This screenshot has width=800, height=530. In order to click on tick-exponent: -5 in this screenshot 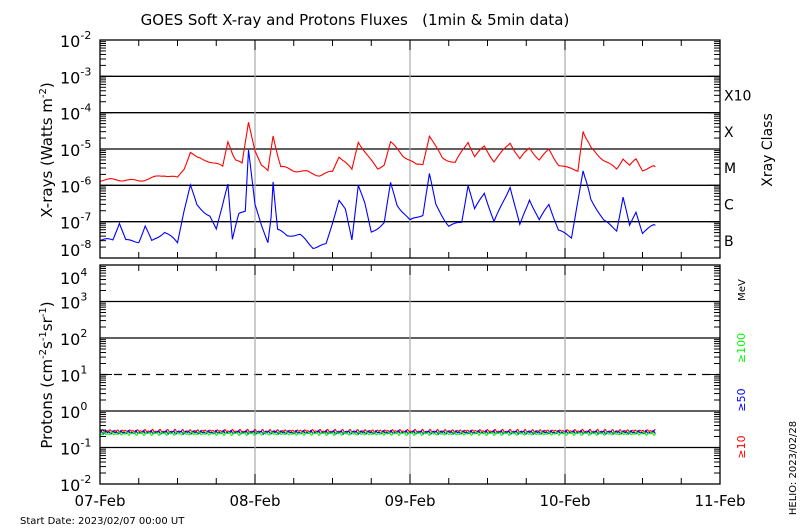, I will do `click(85, 144)`.